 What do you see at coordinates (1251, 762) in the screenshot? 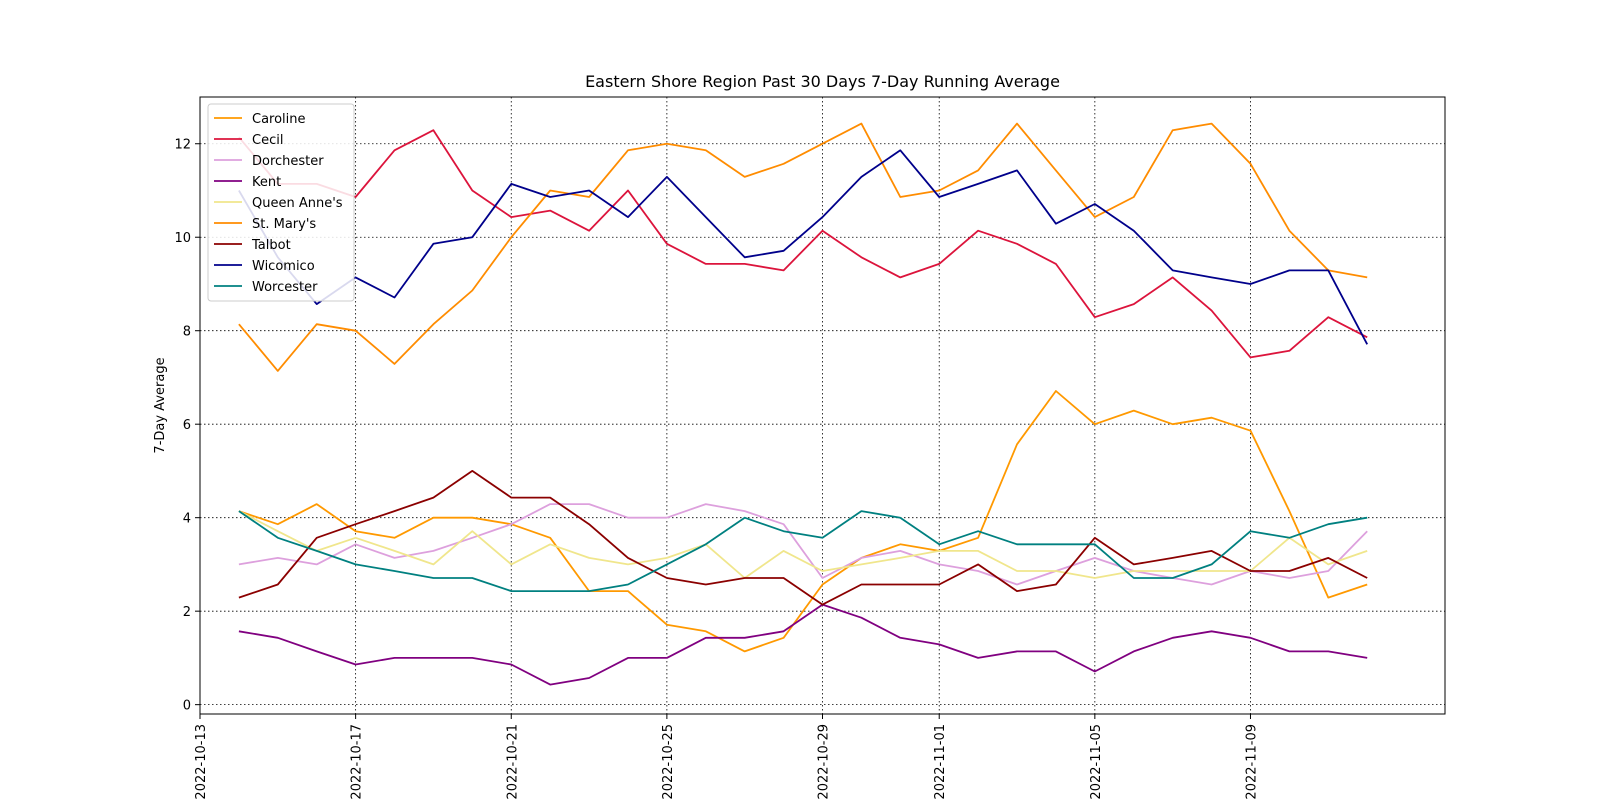
I see `x-tick-label: 2022-11-09` at bounding box center [1251, 762].